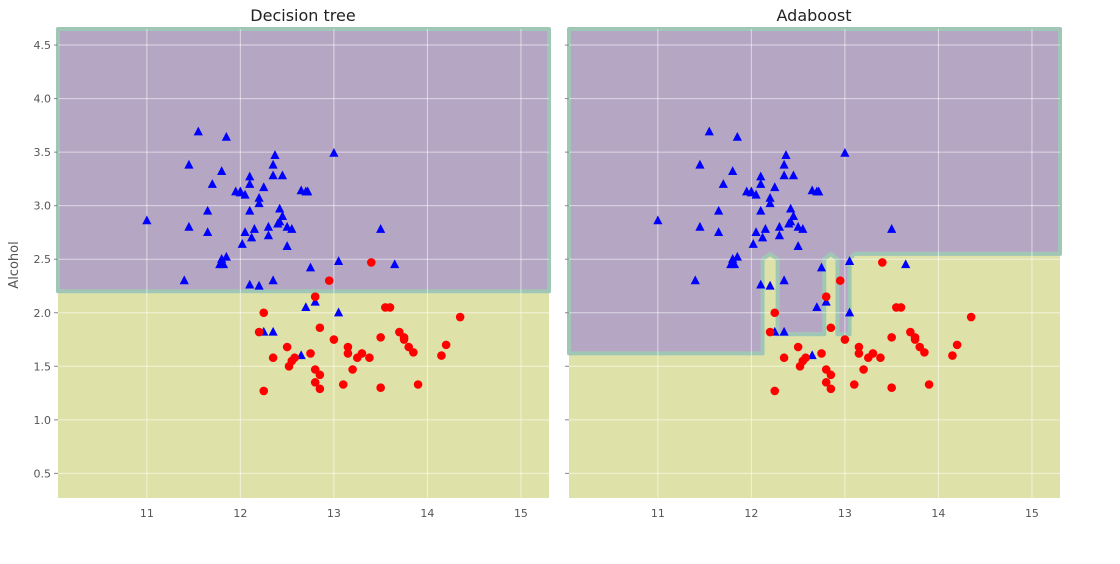  I want to click on dt-x-tick-label: 12, so click(240, 513).